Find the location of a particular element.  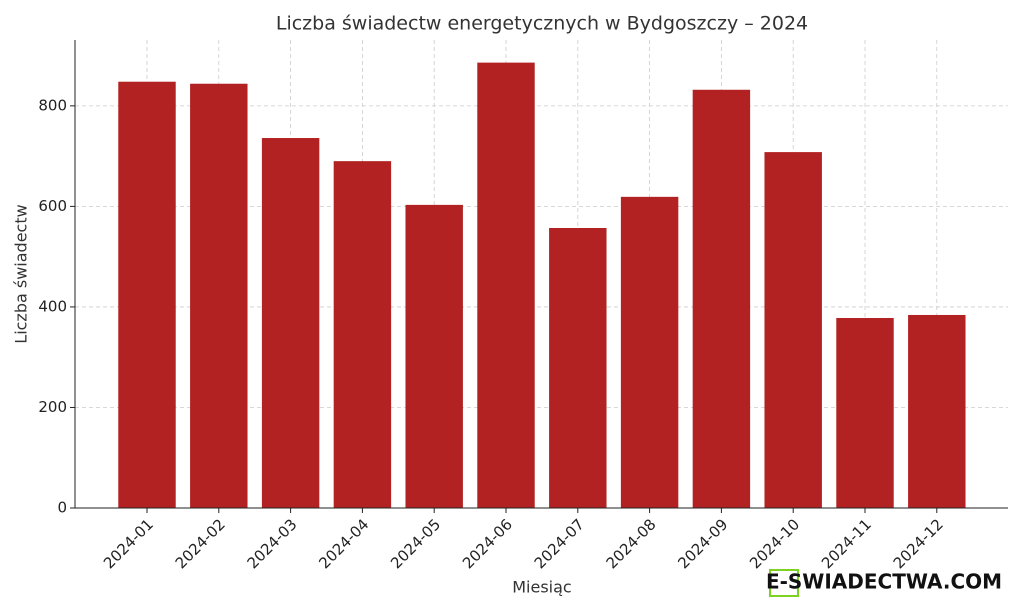

y-tick-label: 600 is located at coordinates (52, 206).